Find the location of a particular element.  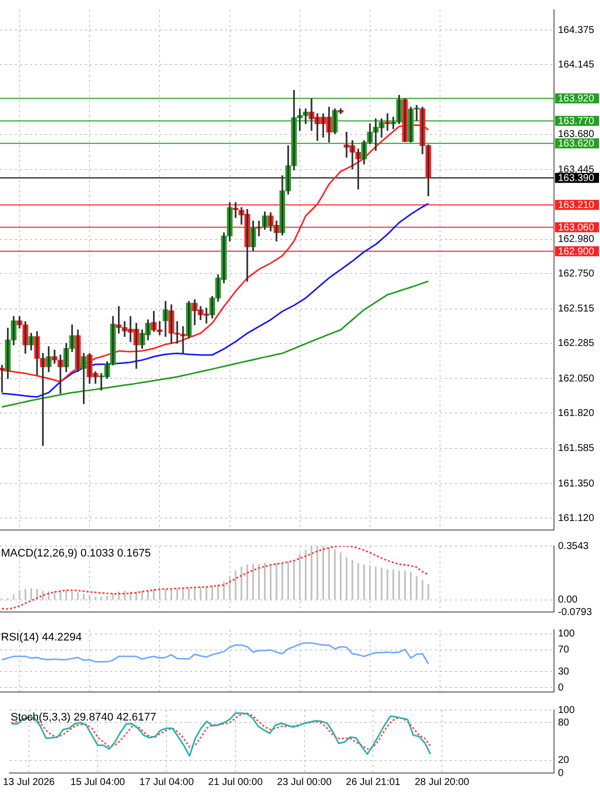

x-tick-label: 26 Jul 21:01 is located at coordinates (373, 782).